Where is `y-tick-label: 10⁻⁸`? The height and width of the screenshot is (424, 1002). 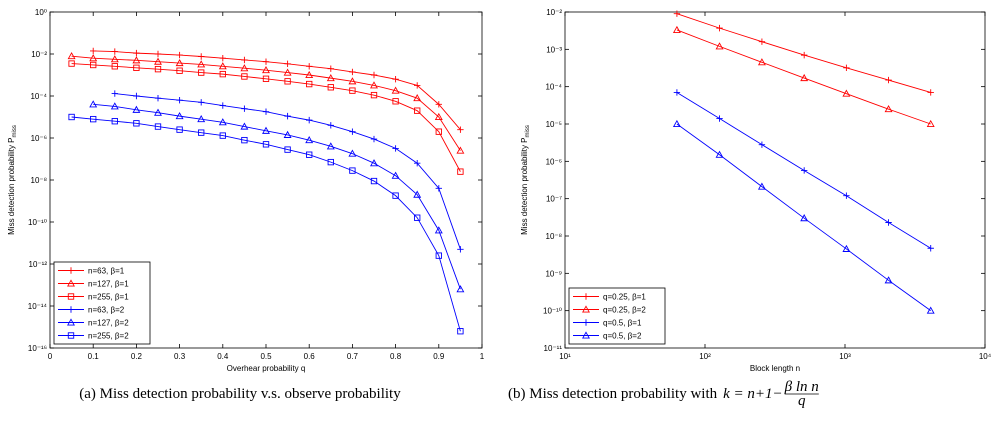 y-tick-label: 10⁻⁸ is located at coordinates (554, 236).